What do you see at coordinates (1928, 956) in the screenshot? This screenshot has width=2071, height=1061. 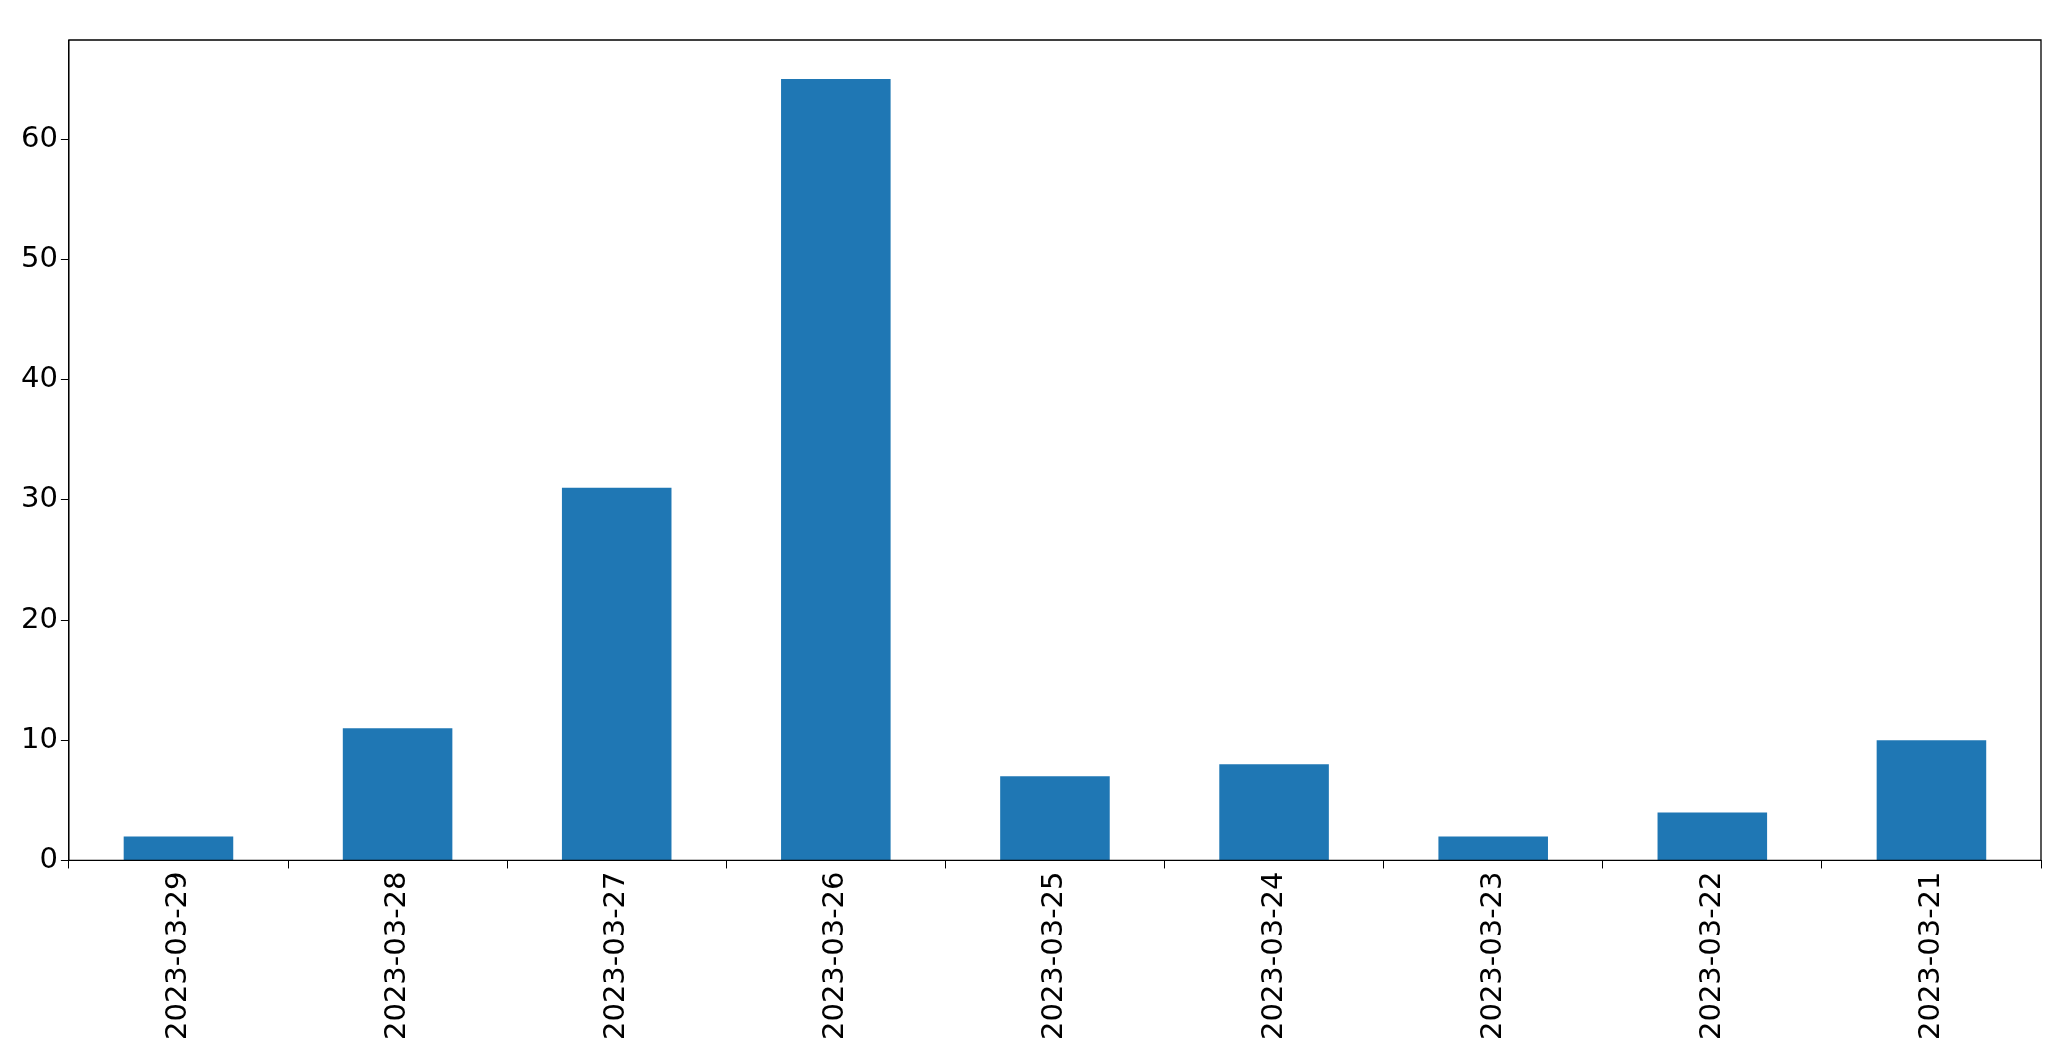 I see `x-tick-label: 2023-03-21` at bounding box center [1928, 956].